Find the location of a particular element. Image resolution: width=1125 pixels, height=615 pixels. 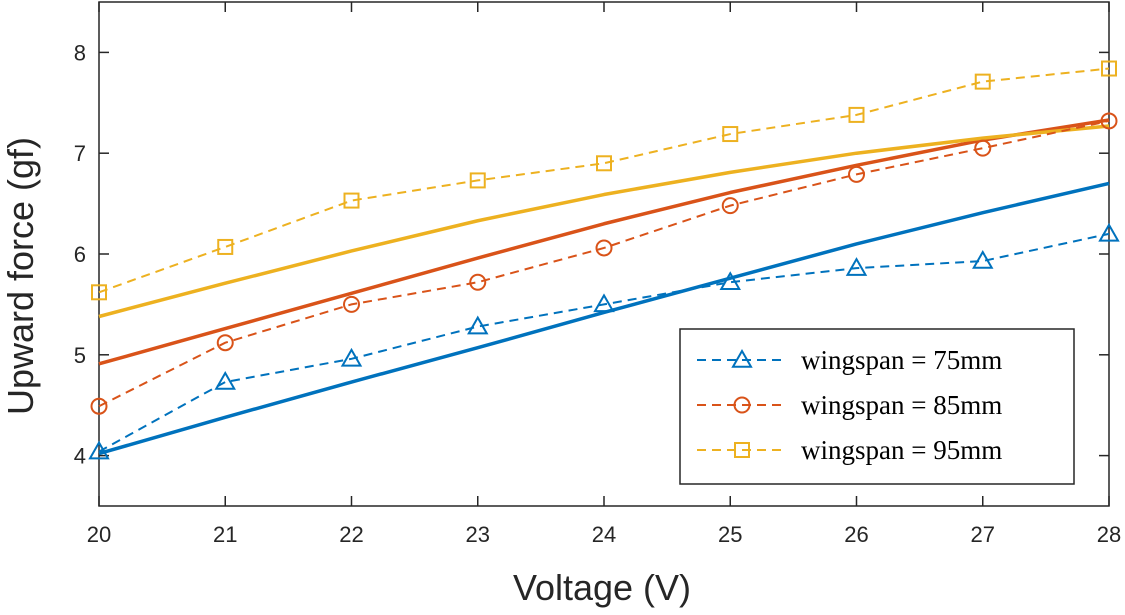

legend-box is located at coordinates (877, 406).